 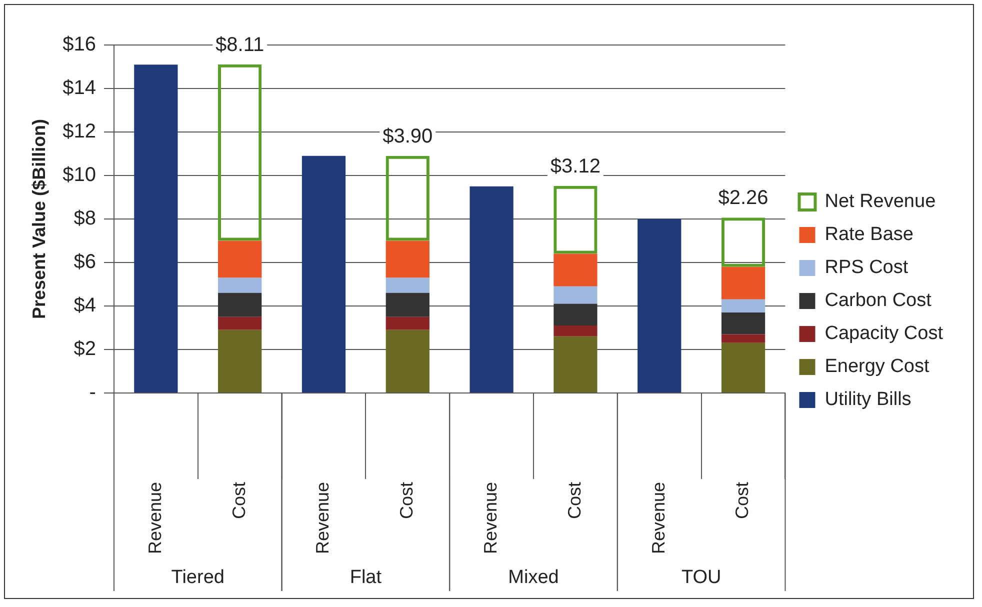 What do you see at coordinates (79, 175) in the screenshot?
I see `y-tick-label: $10` at bounding box center [79, 175].